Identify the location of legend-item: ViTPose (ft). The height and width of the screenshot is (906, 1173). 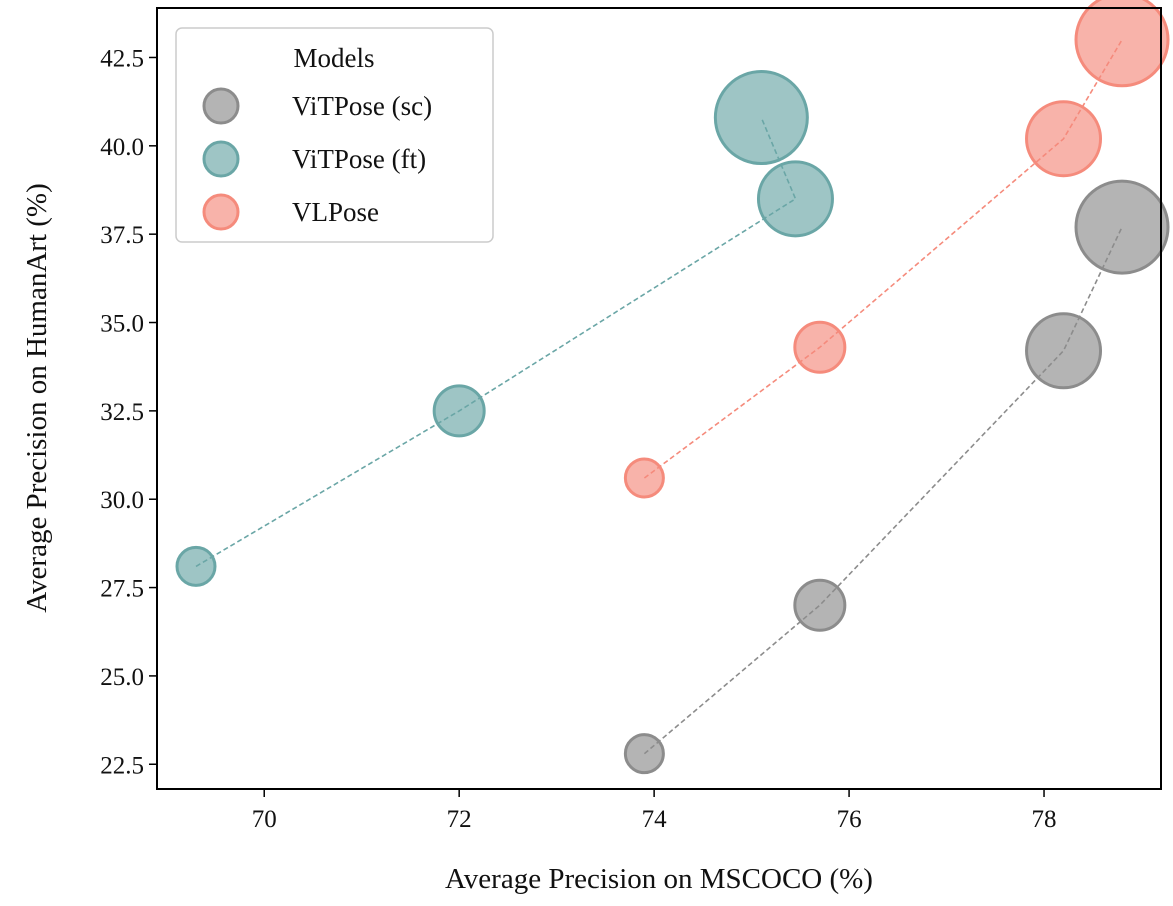
(314, 159).